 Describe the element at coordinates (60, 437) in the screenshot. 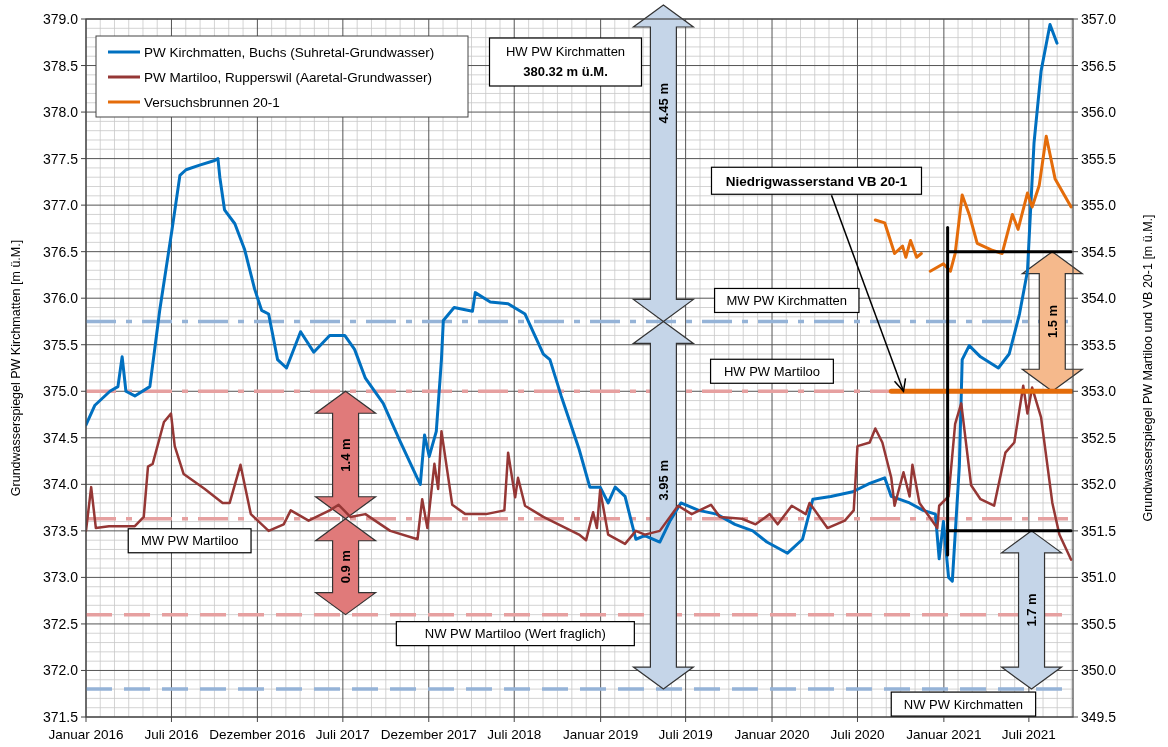

I see `y-tick-label: 374.5` at that location.